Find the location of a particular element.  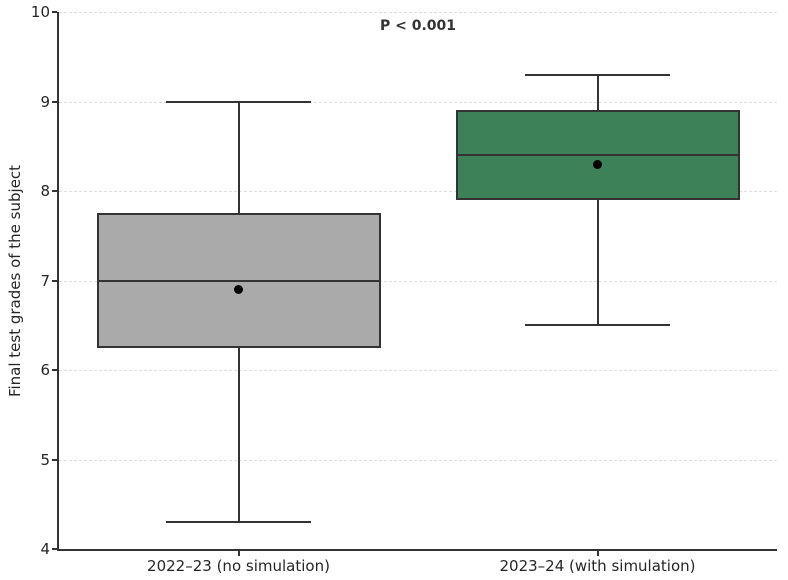

y-tick-label-10: 10 is located at coordinates (40, 12).